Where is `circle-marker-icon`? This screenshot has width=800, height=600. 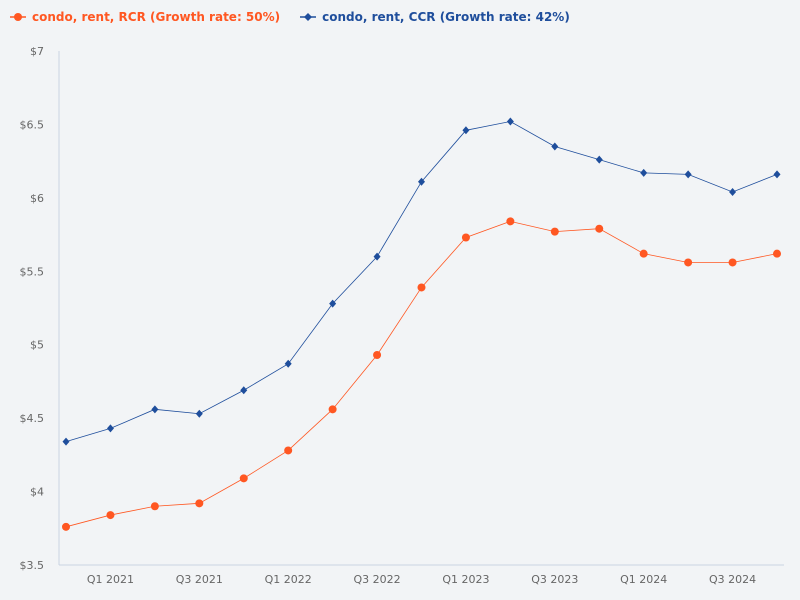 circle-marker-icon is located at coordinates (18, 17).